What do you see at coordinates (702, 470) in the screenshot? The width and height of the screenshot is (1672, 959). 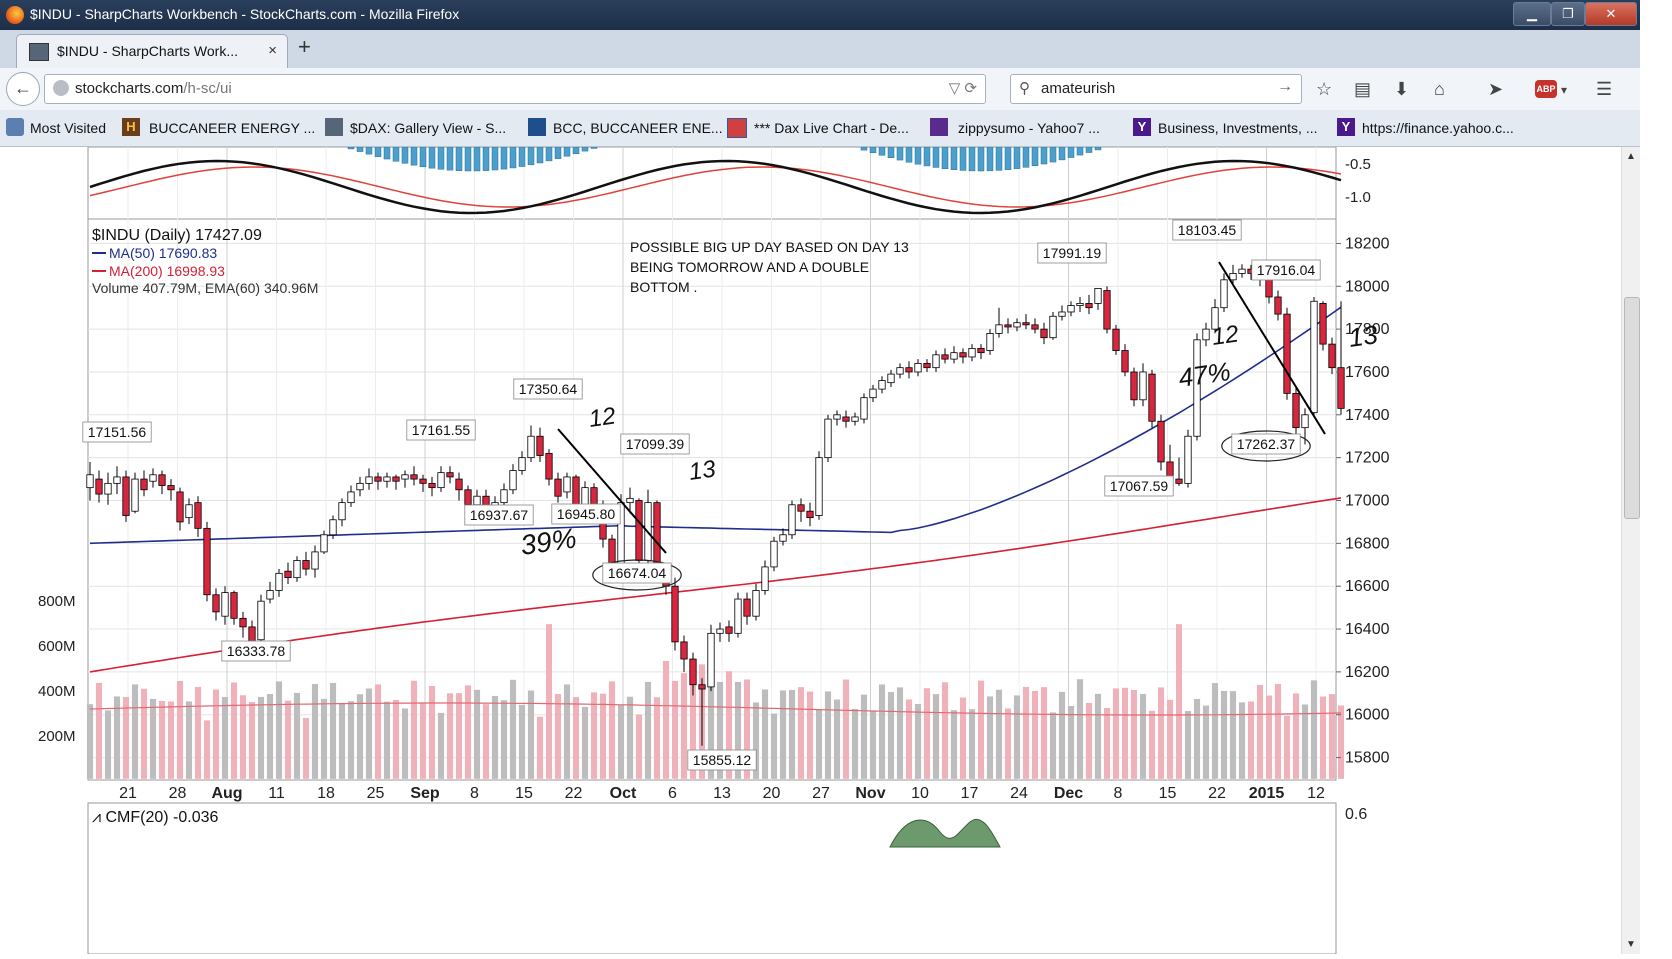 I see `handwritten-mark: 13` at bounding box center [702, 470].